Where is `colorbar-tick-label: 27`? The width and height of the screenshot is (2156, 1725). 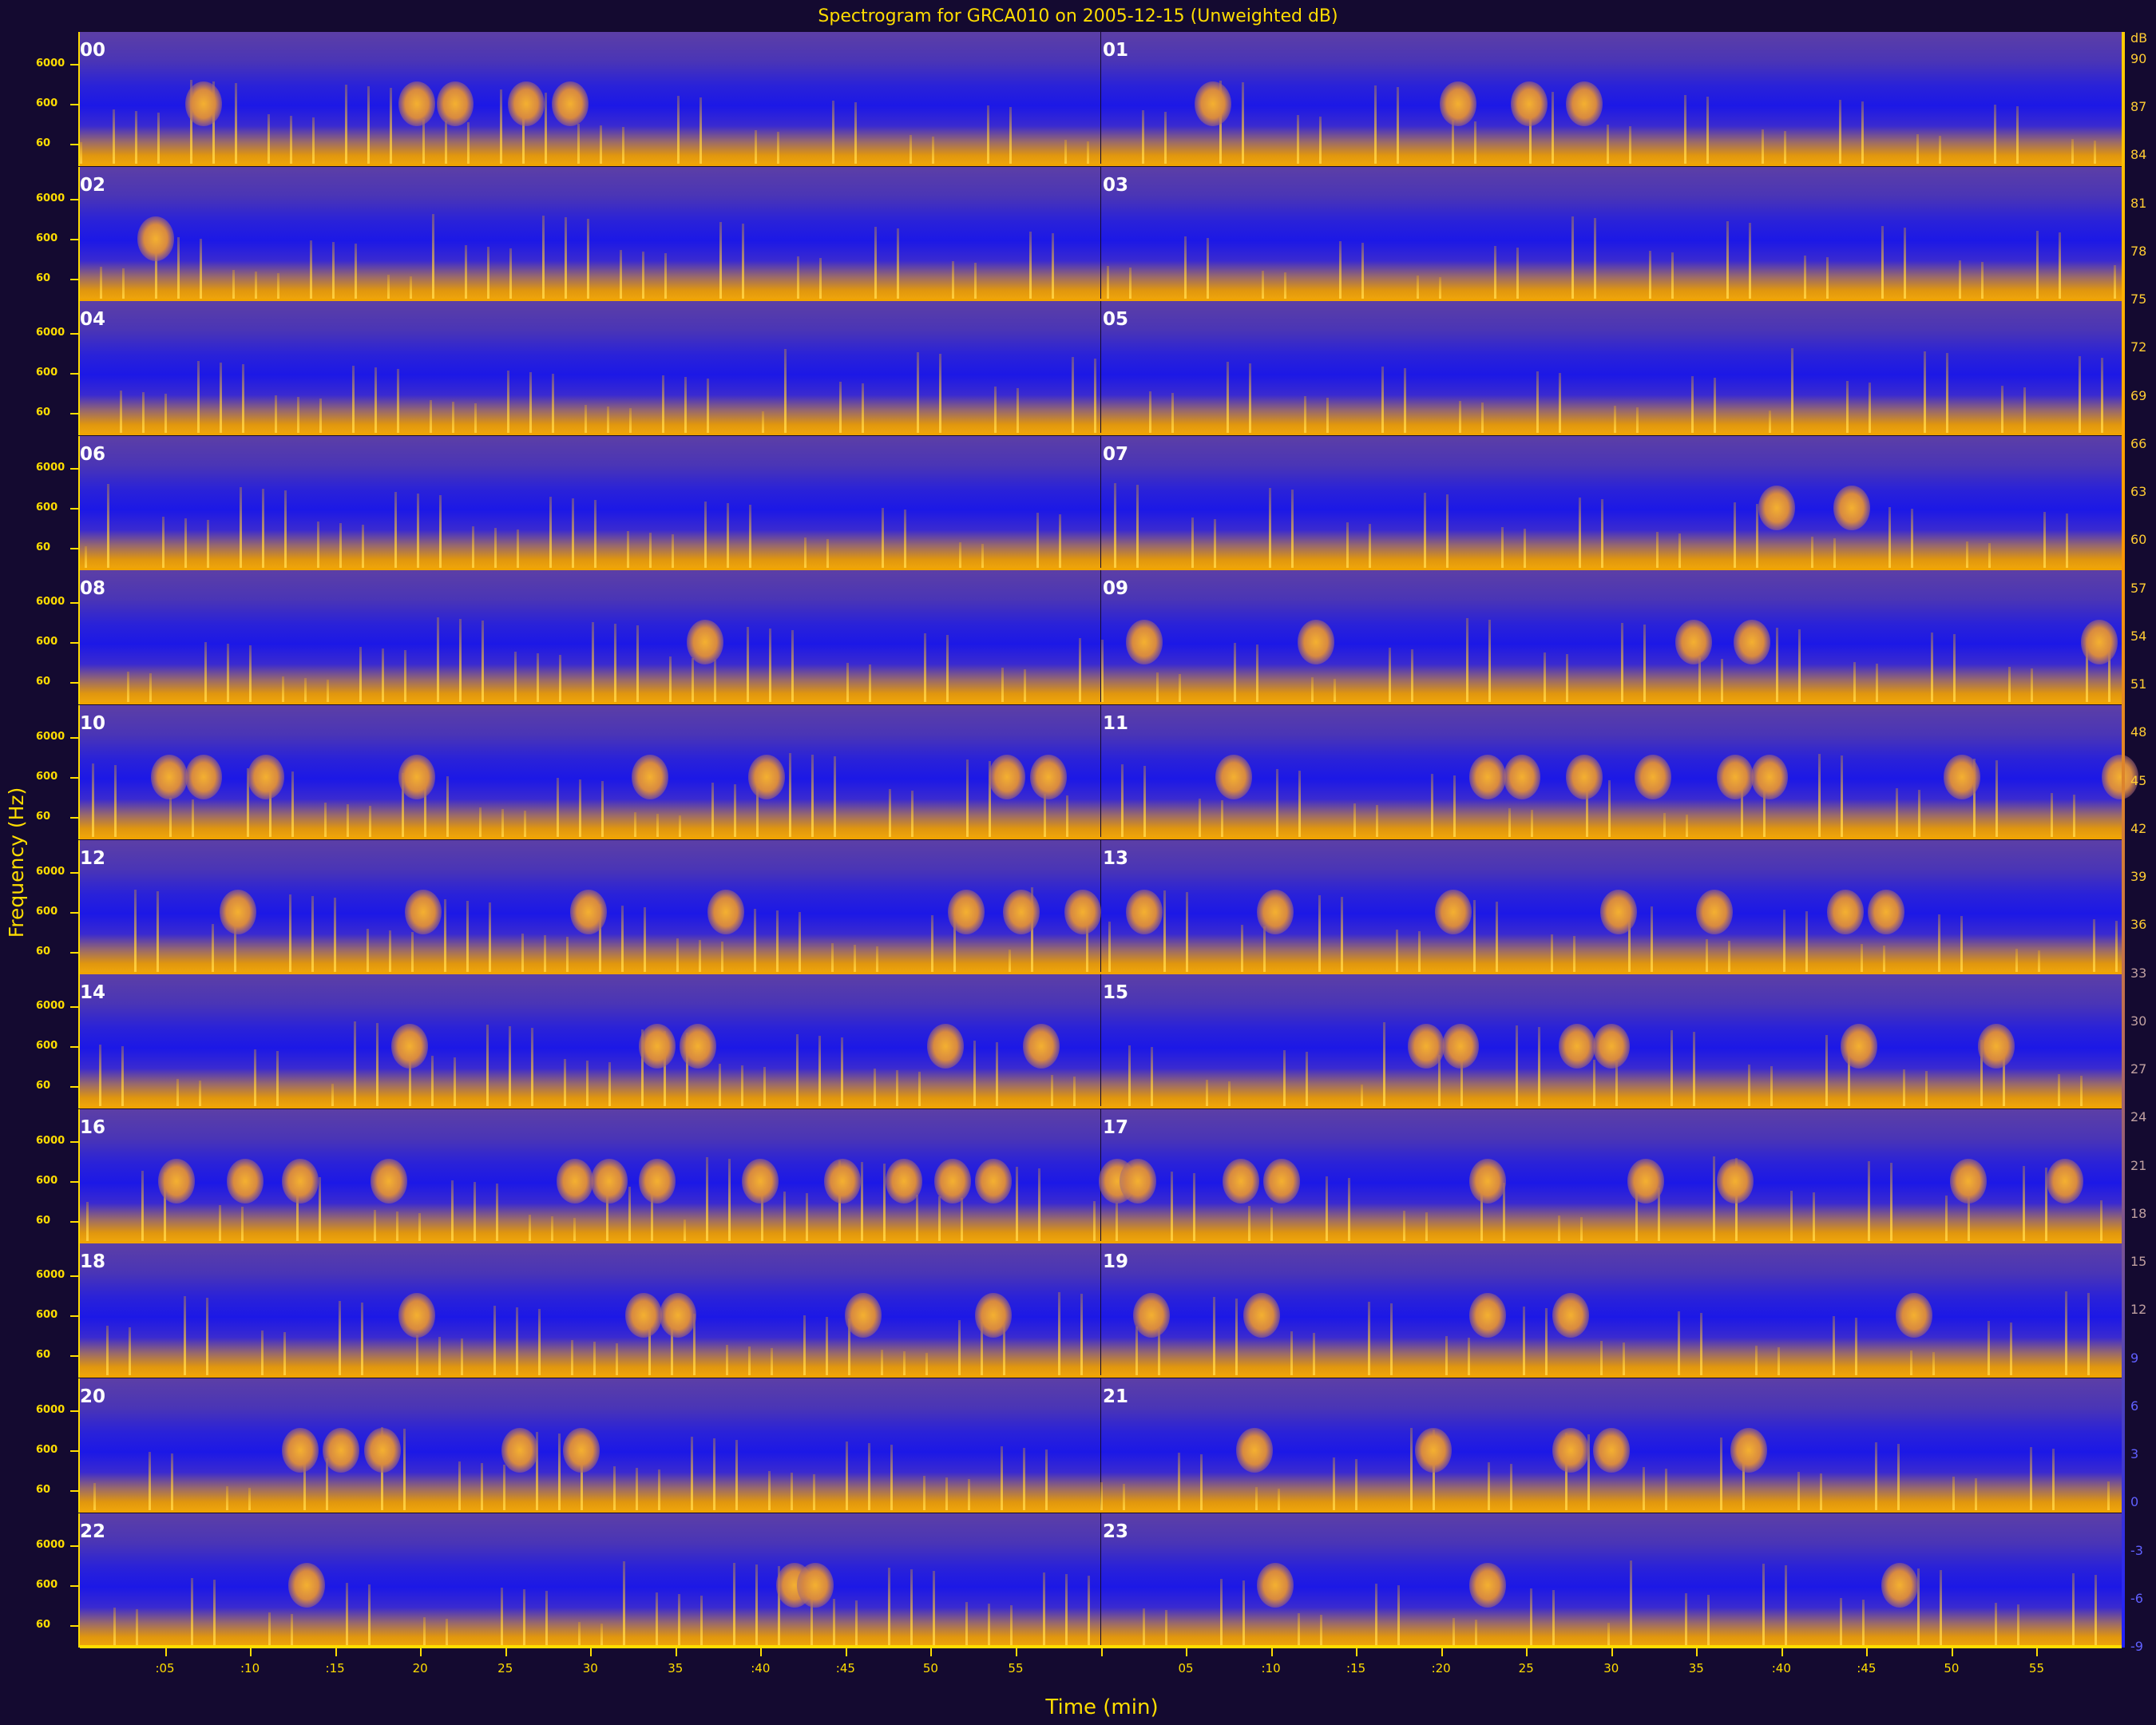
colorbar-tick-label: 27 is located at coordinates (2138, 1069).